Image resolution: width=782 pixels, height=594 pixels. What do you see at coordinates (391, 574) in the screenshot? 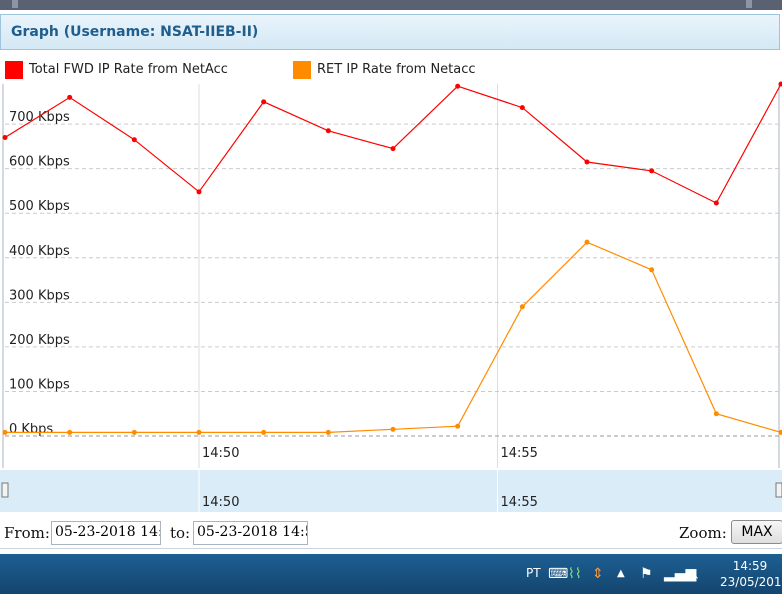
I see `taskbar: PT ⌨ ⌇⌇ ⇕ ▲ ⚑ ▂▄▆ 🔇︎ 14:59 23/05/2018` at bounding box center [391, 574].